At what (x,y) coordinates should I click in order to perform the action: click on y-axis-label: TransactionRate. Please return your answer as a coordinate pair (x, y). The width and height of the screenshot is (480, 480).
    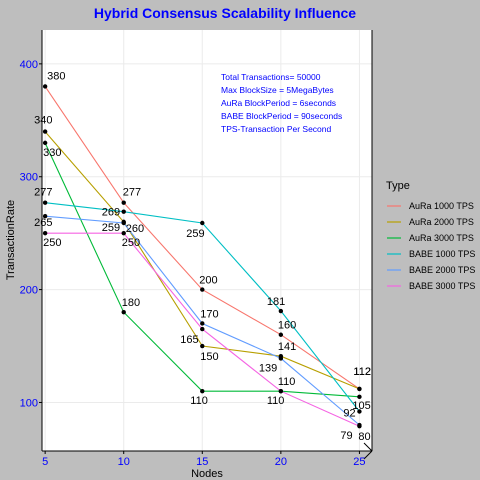
    Looking at the image, I should click on (11, 240).